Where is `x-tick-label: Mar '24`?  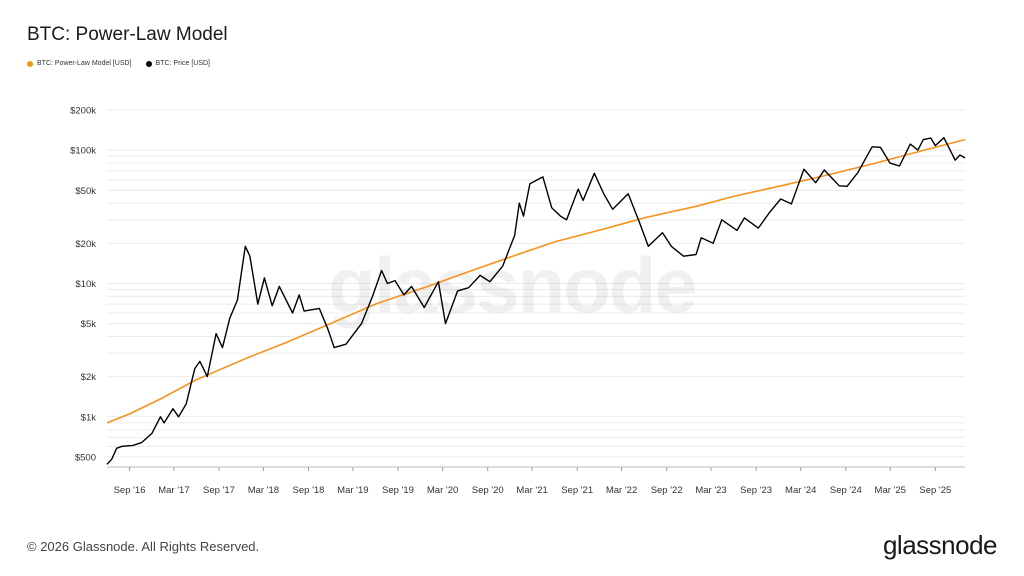
x-tick-label: Mar '24 is located at coordinates (800, 490).